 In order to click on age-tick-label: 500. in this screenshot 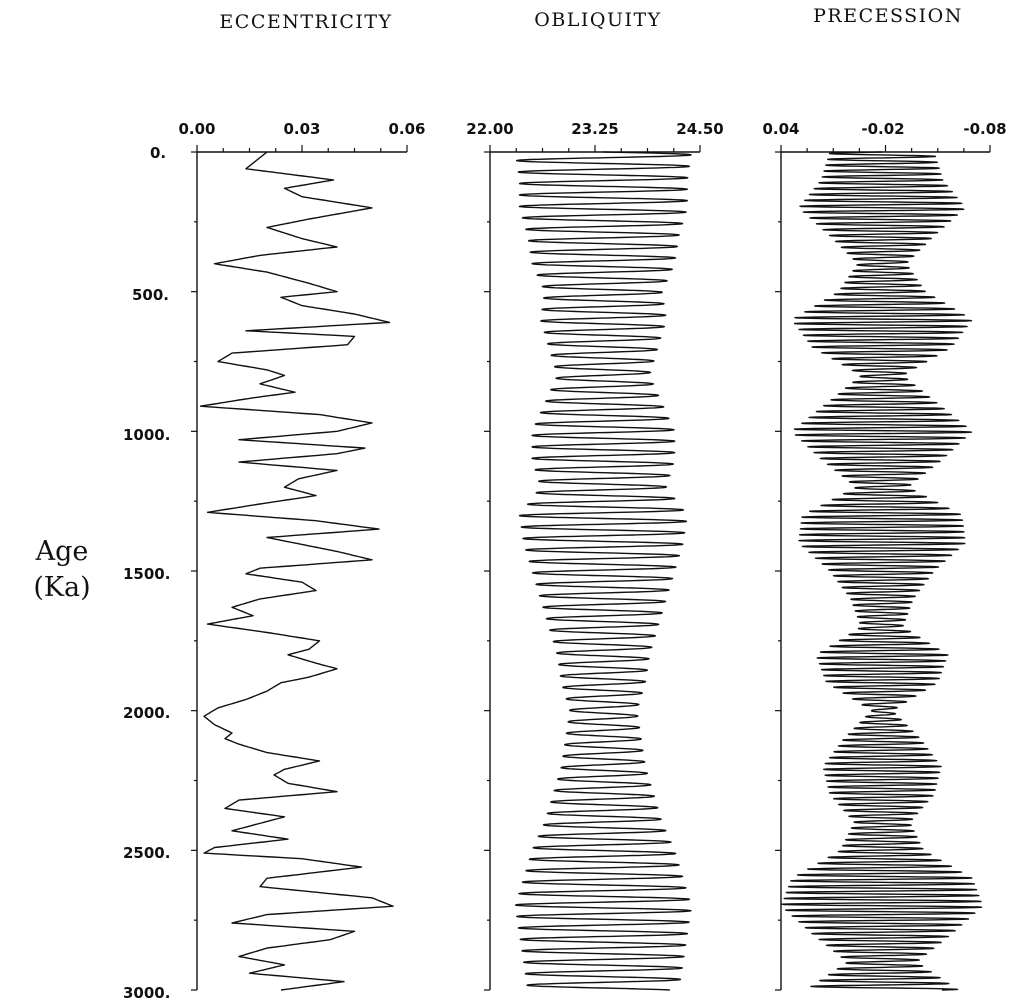, I will do `click(150, 295)`.